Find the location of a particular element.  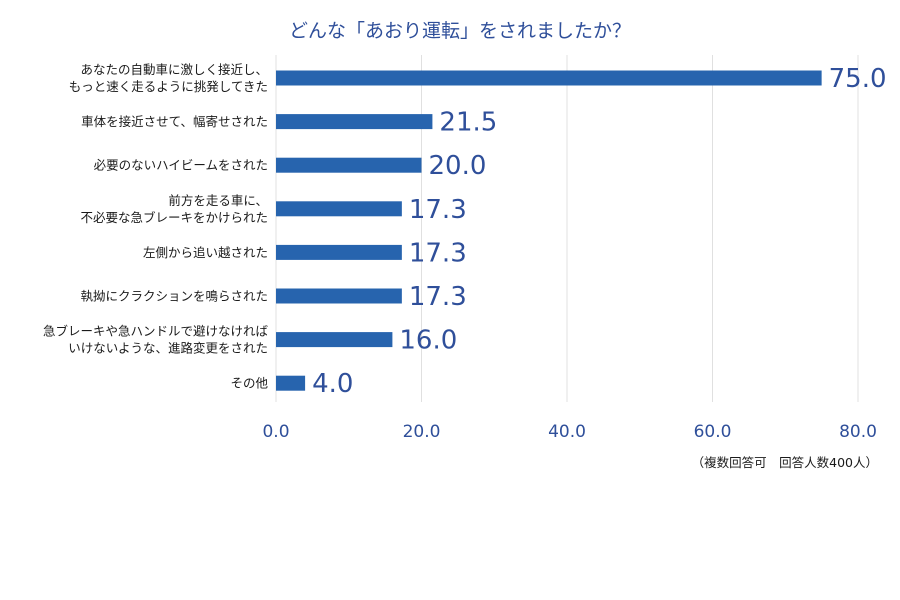

category-label: 不必要な急ブレーキをかけられた is located at coordinates (174, 217).